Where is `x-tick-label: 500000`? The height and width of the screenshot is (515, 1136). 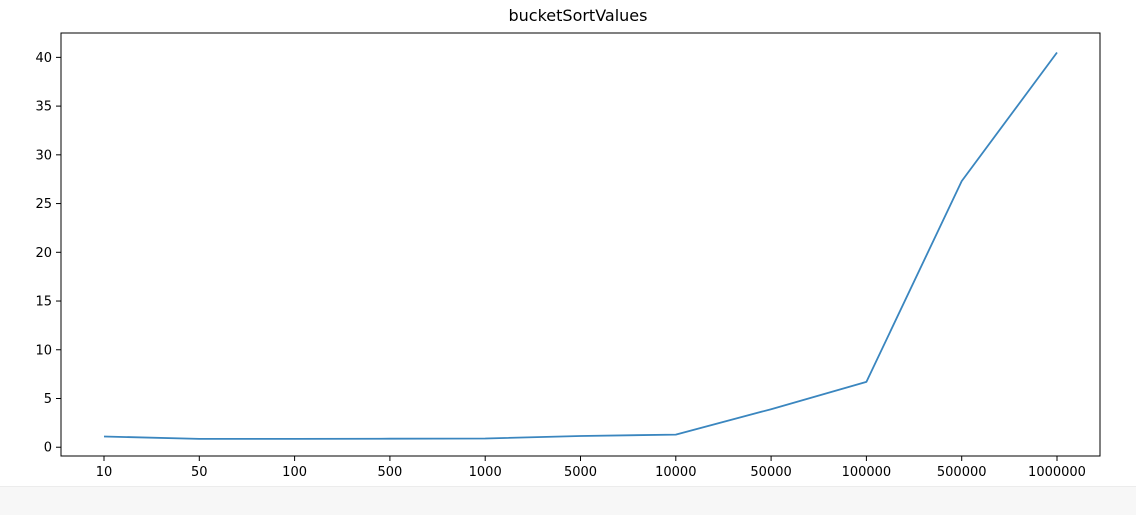
x-tick-label: 500000 is located at coordinates (962, 472).